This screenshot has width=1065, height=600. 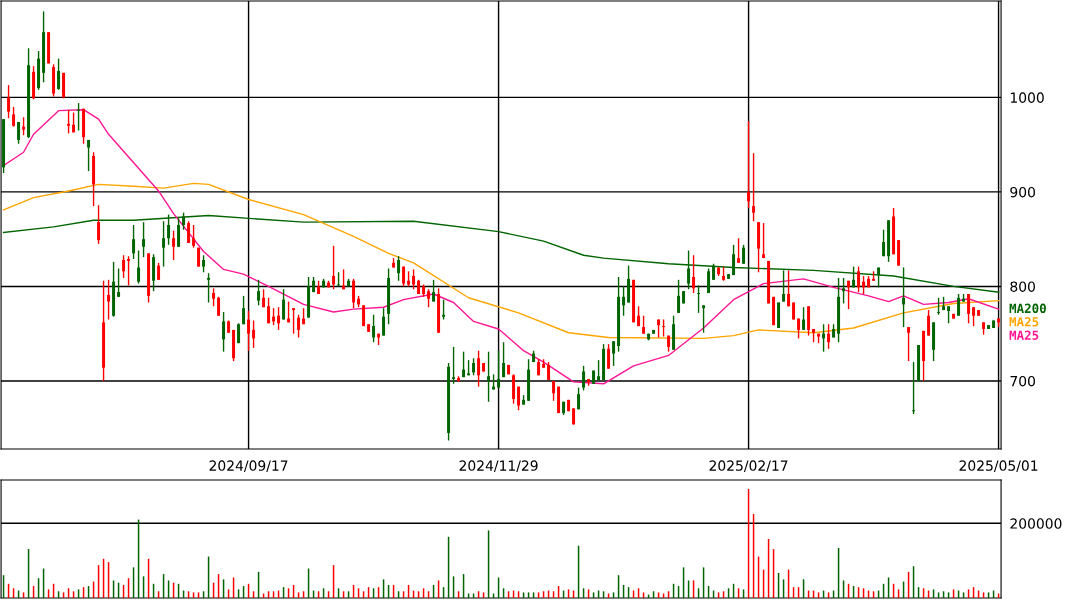 I want to click on y-tick-label: 200000, so click(x=1036, y=523).